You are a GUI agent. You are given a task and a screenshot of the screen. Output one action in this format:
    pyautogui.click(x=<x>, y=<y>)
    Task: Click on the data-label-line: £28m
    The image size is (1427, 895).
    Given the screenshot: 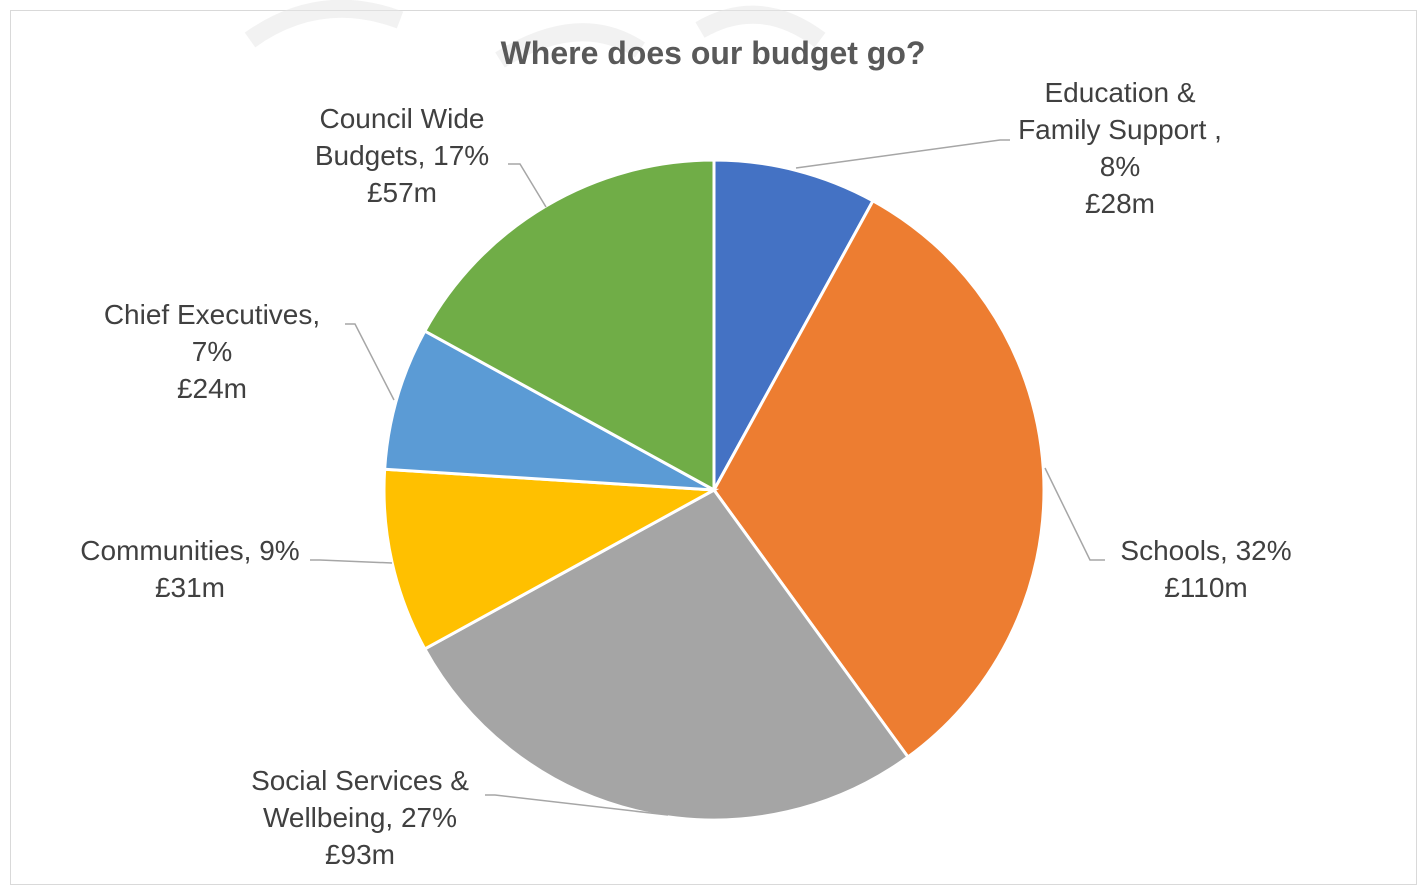 What is the action you would take?
    pyautogui.click(x=1120, y=203)
    